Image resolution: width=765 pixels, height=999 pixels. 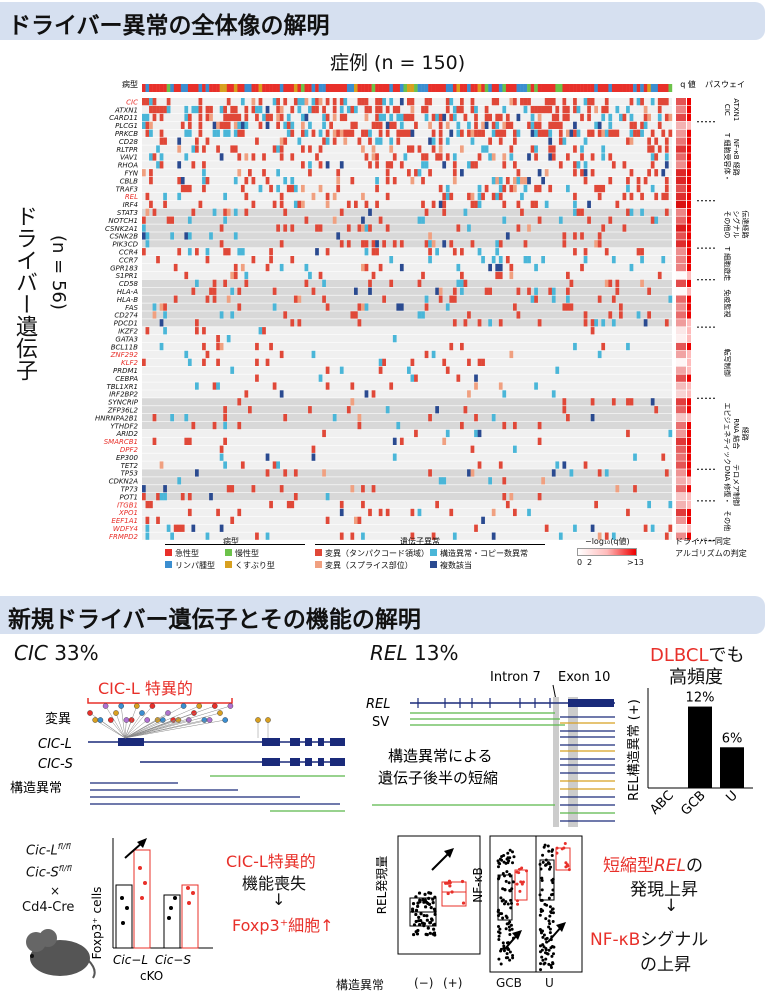 I want to click on cicl-loss1: CIC-L特異的, so click(x=271, y=861).